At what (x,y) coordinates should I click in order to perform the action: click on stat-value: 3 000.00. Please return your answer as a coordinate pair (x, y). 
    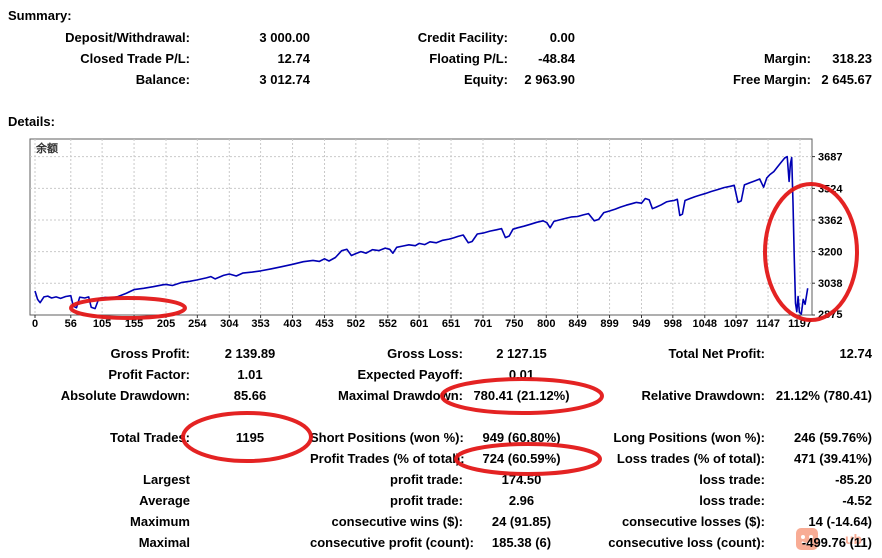
    Looking at the image, I should click on (284, 37).